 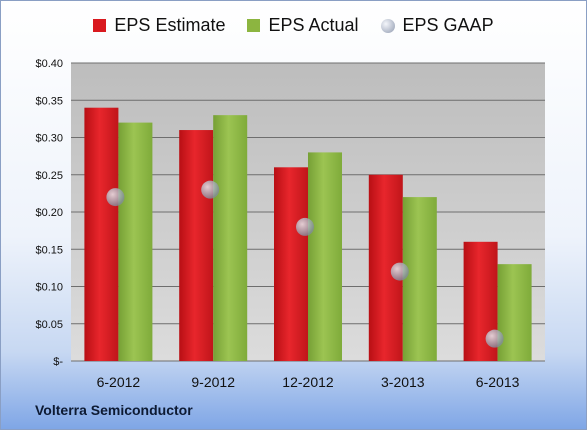 What do you see at coordinates (313, 25) in the screenshot?
I see `legend-label-eps-actual: EPS Actual` at bounding box center [313, 25].